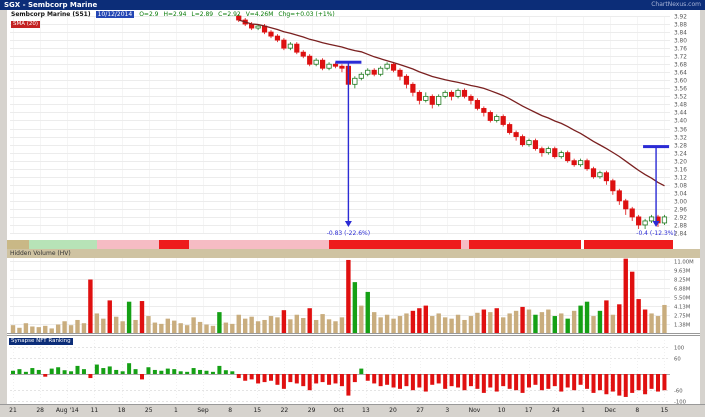 Image resolution: width=705 pixels, height=417 pixels. Describe the element at coordinates (680, 163) in the screenshot. I see `svg-text: 3.20` at that location.